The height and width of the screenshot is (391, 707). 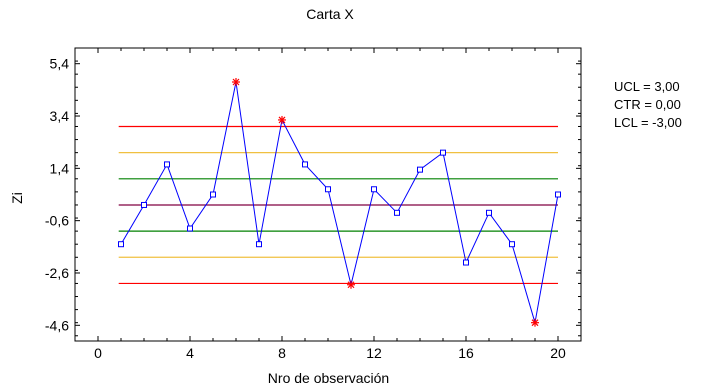 What do you see at coordinates (374, 353) in the screenshot?
I see `x-tick-label: 12` at bounding box center [374, 353].